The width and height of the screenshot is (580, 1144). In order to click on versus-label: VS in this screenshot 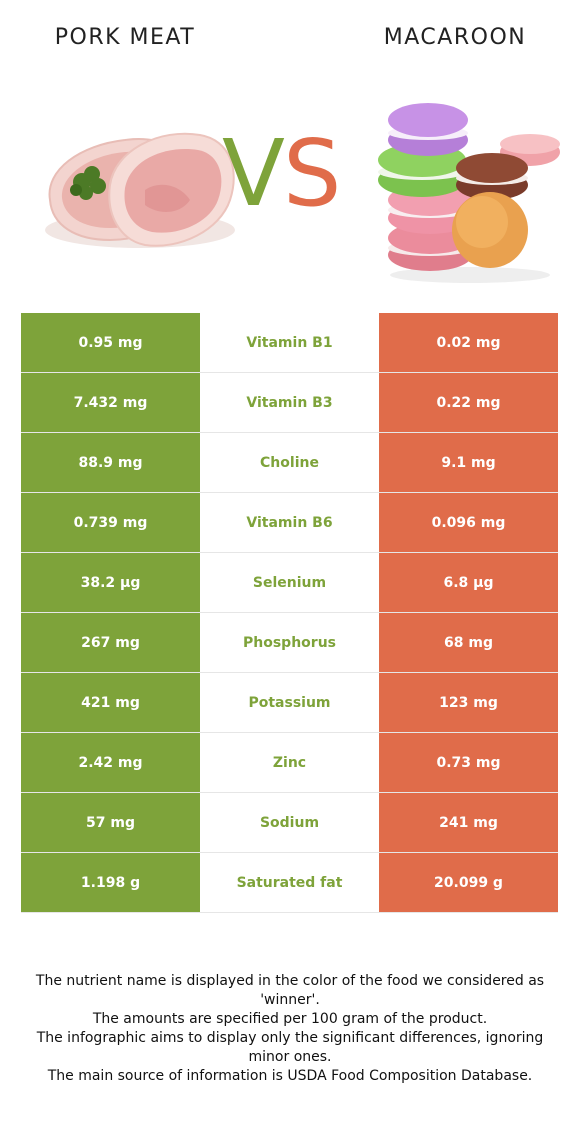, I will do `click(281, 174)`.